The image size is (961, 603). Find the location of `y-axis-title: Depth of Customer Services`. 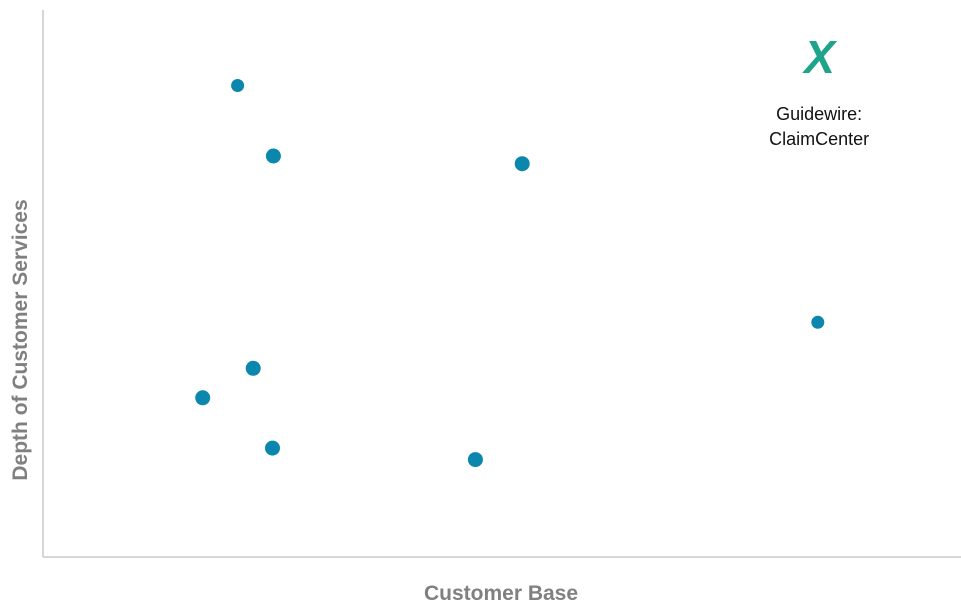

y-axis-title: Depth of Customer Services is located at coordinates (20, 339).